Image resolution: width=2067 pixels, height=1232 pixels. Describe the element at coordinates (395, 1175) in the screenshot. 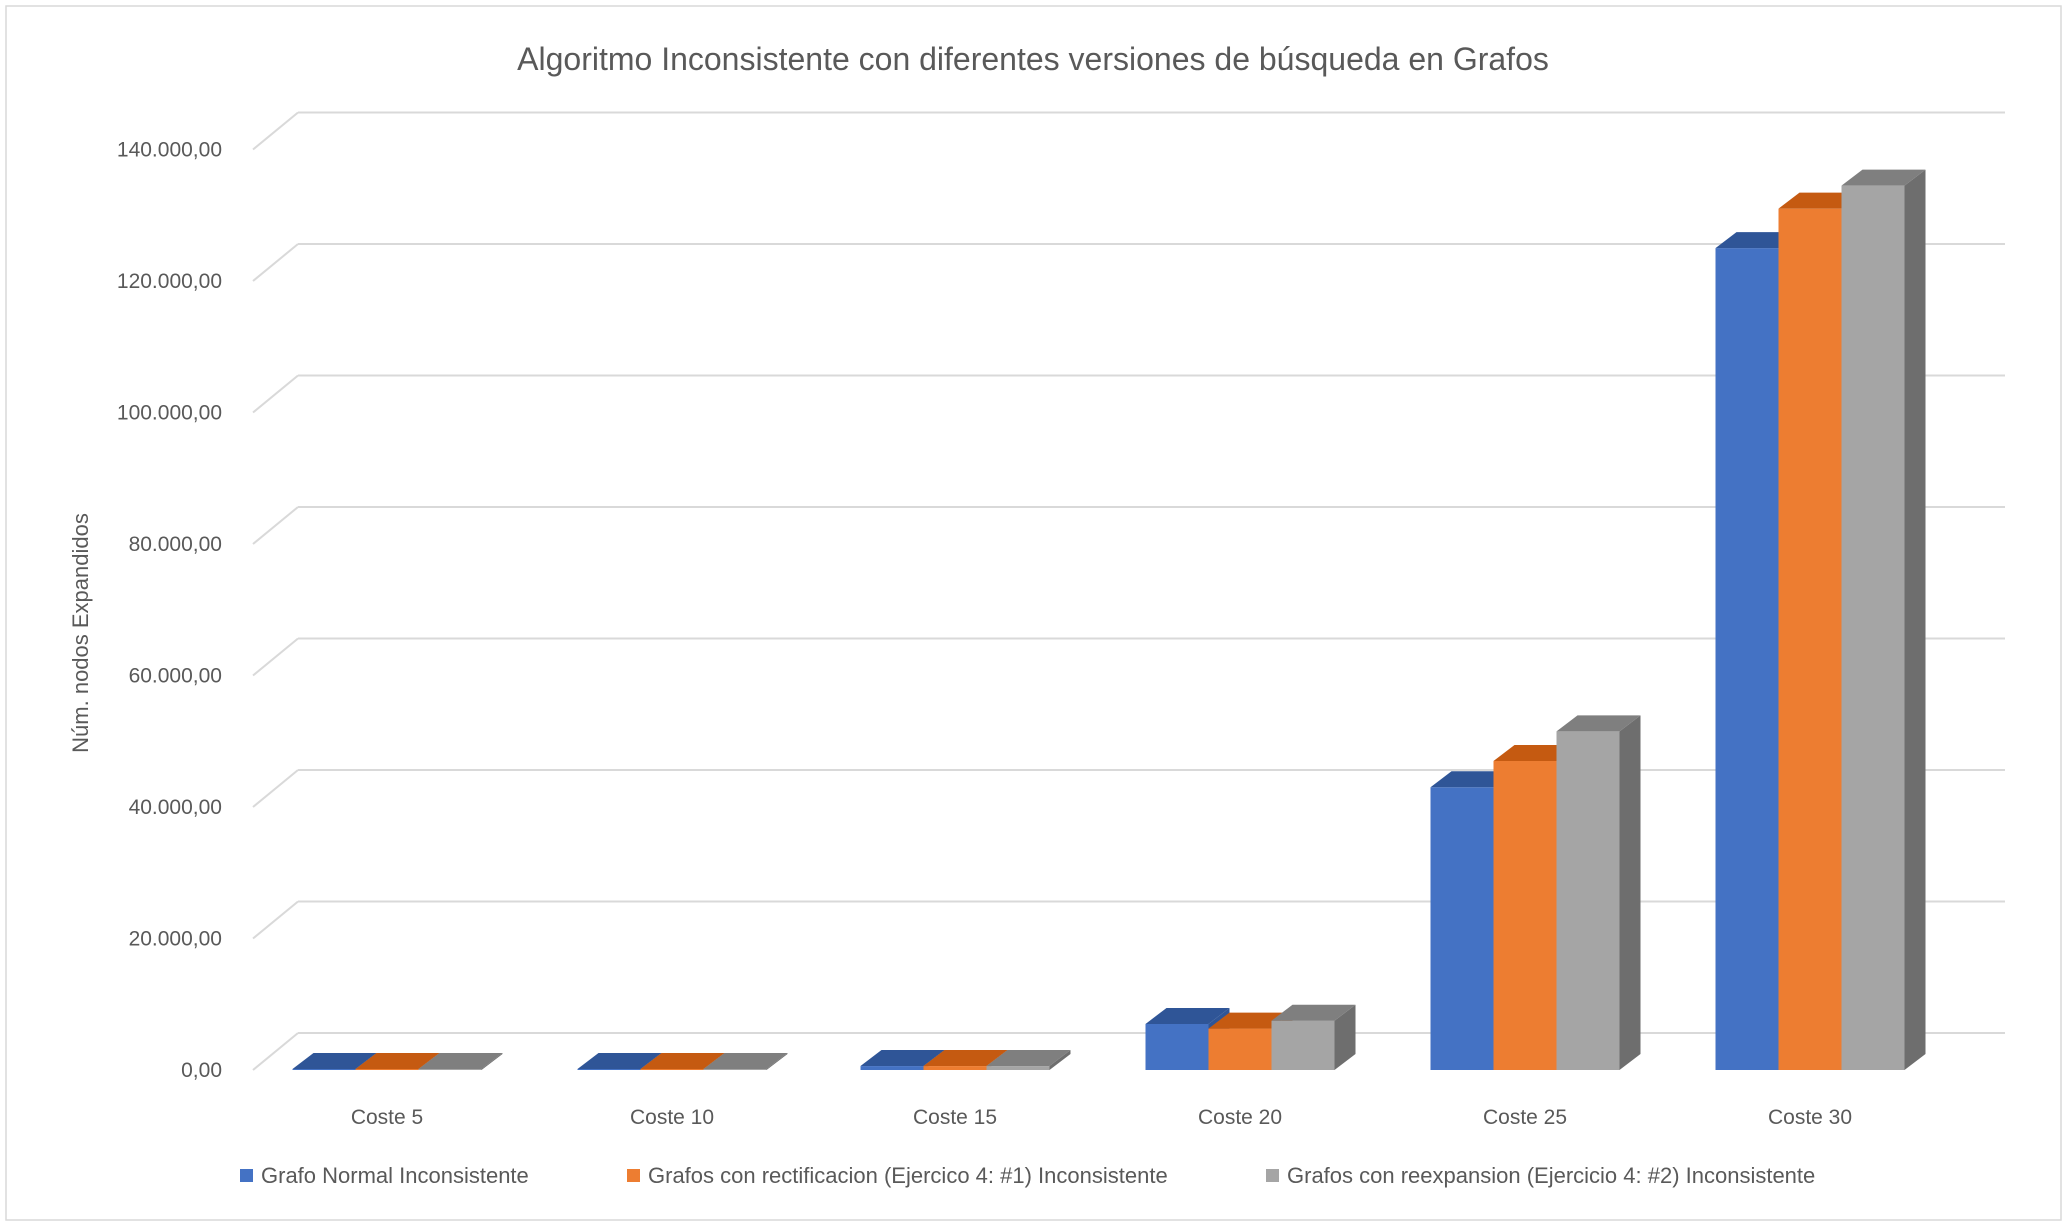

I see `legend-label: Grafo Normal Inconsistente` at that location.